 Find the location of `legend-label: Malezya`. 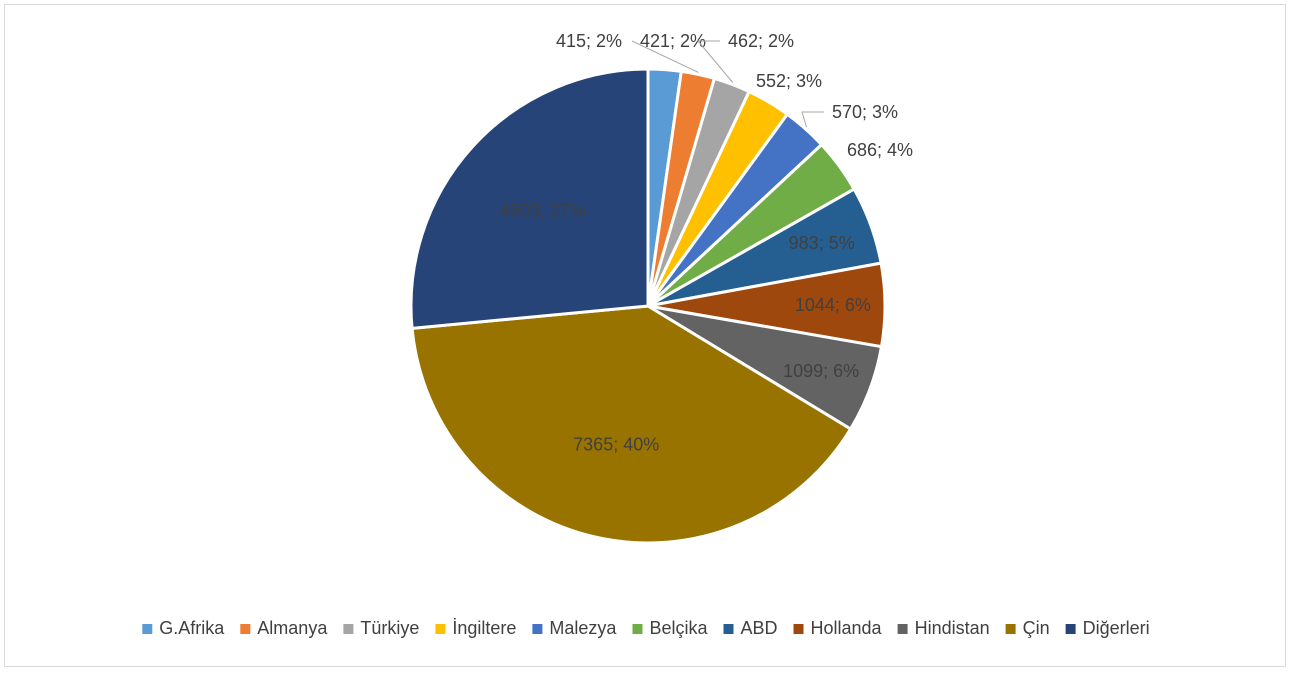

legend-label: Malezya is located at coordinates (583, 628).